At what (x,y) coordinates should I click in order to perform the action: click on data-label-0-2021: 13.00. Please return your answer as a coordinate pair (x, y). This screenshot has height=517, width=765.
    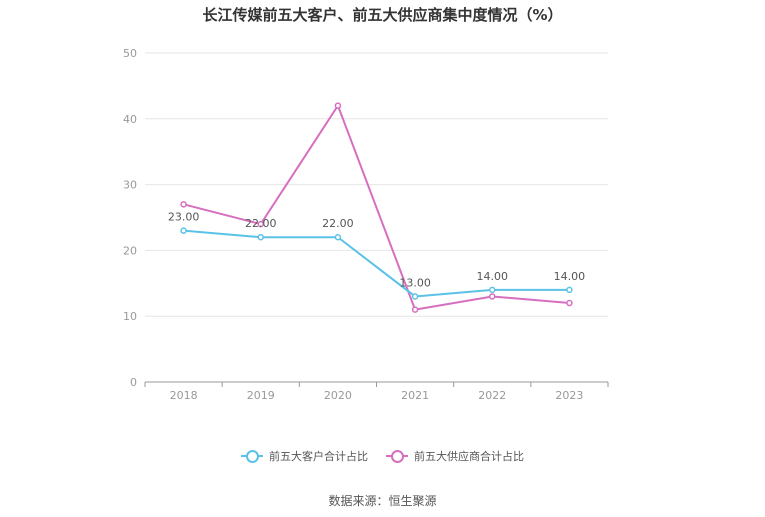
    Looking at the image, I should click on (415, 282).